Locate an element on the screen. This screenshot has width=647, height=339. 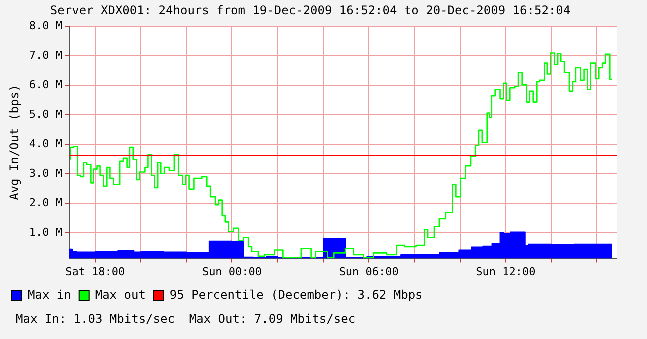
legend-label: Max in is located at coordinates (50, 295).